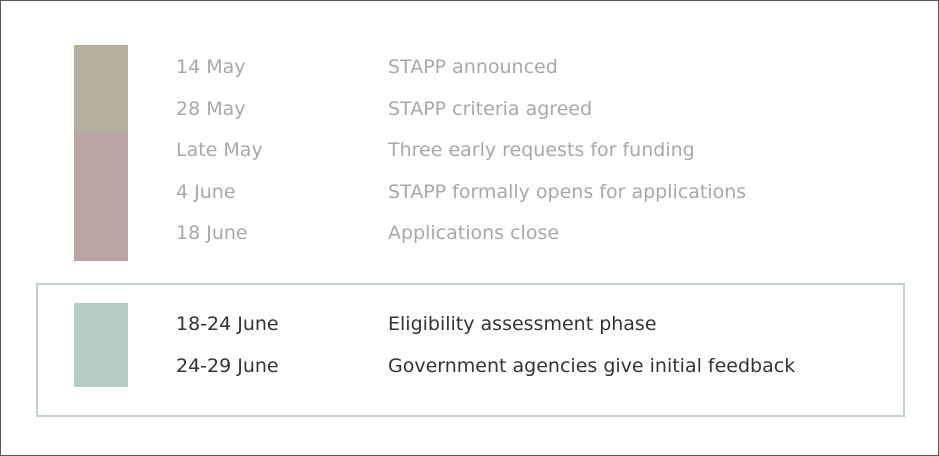 This screenshot has width=939, height=456. I want to click on event: Three early requests for funding, so click(541, 150).